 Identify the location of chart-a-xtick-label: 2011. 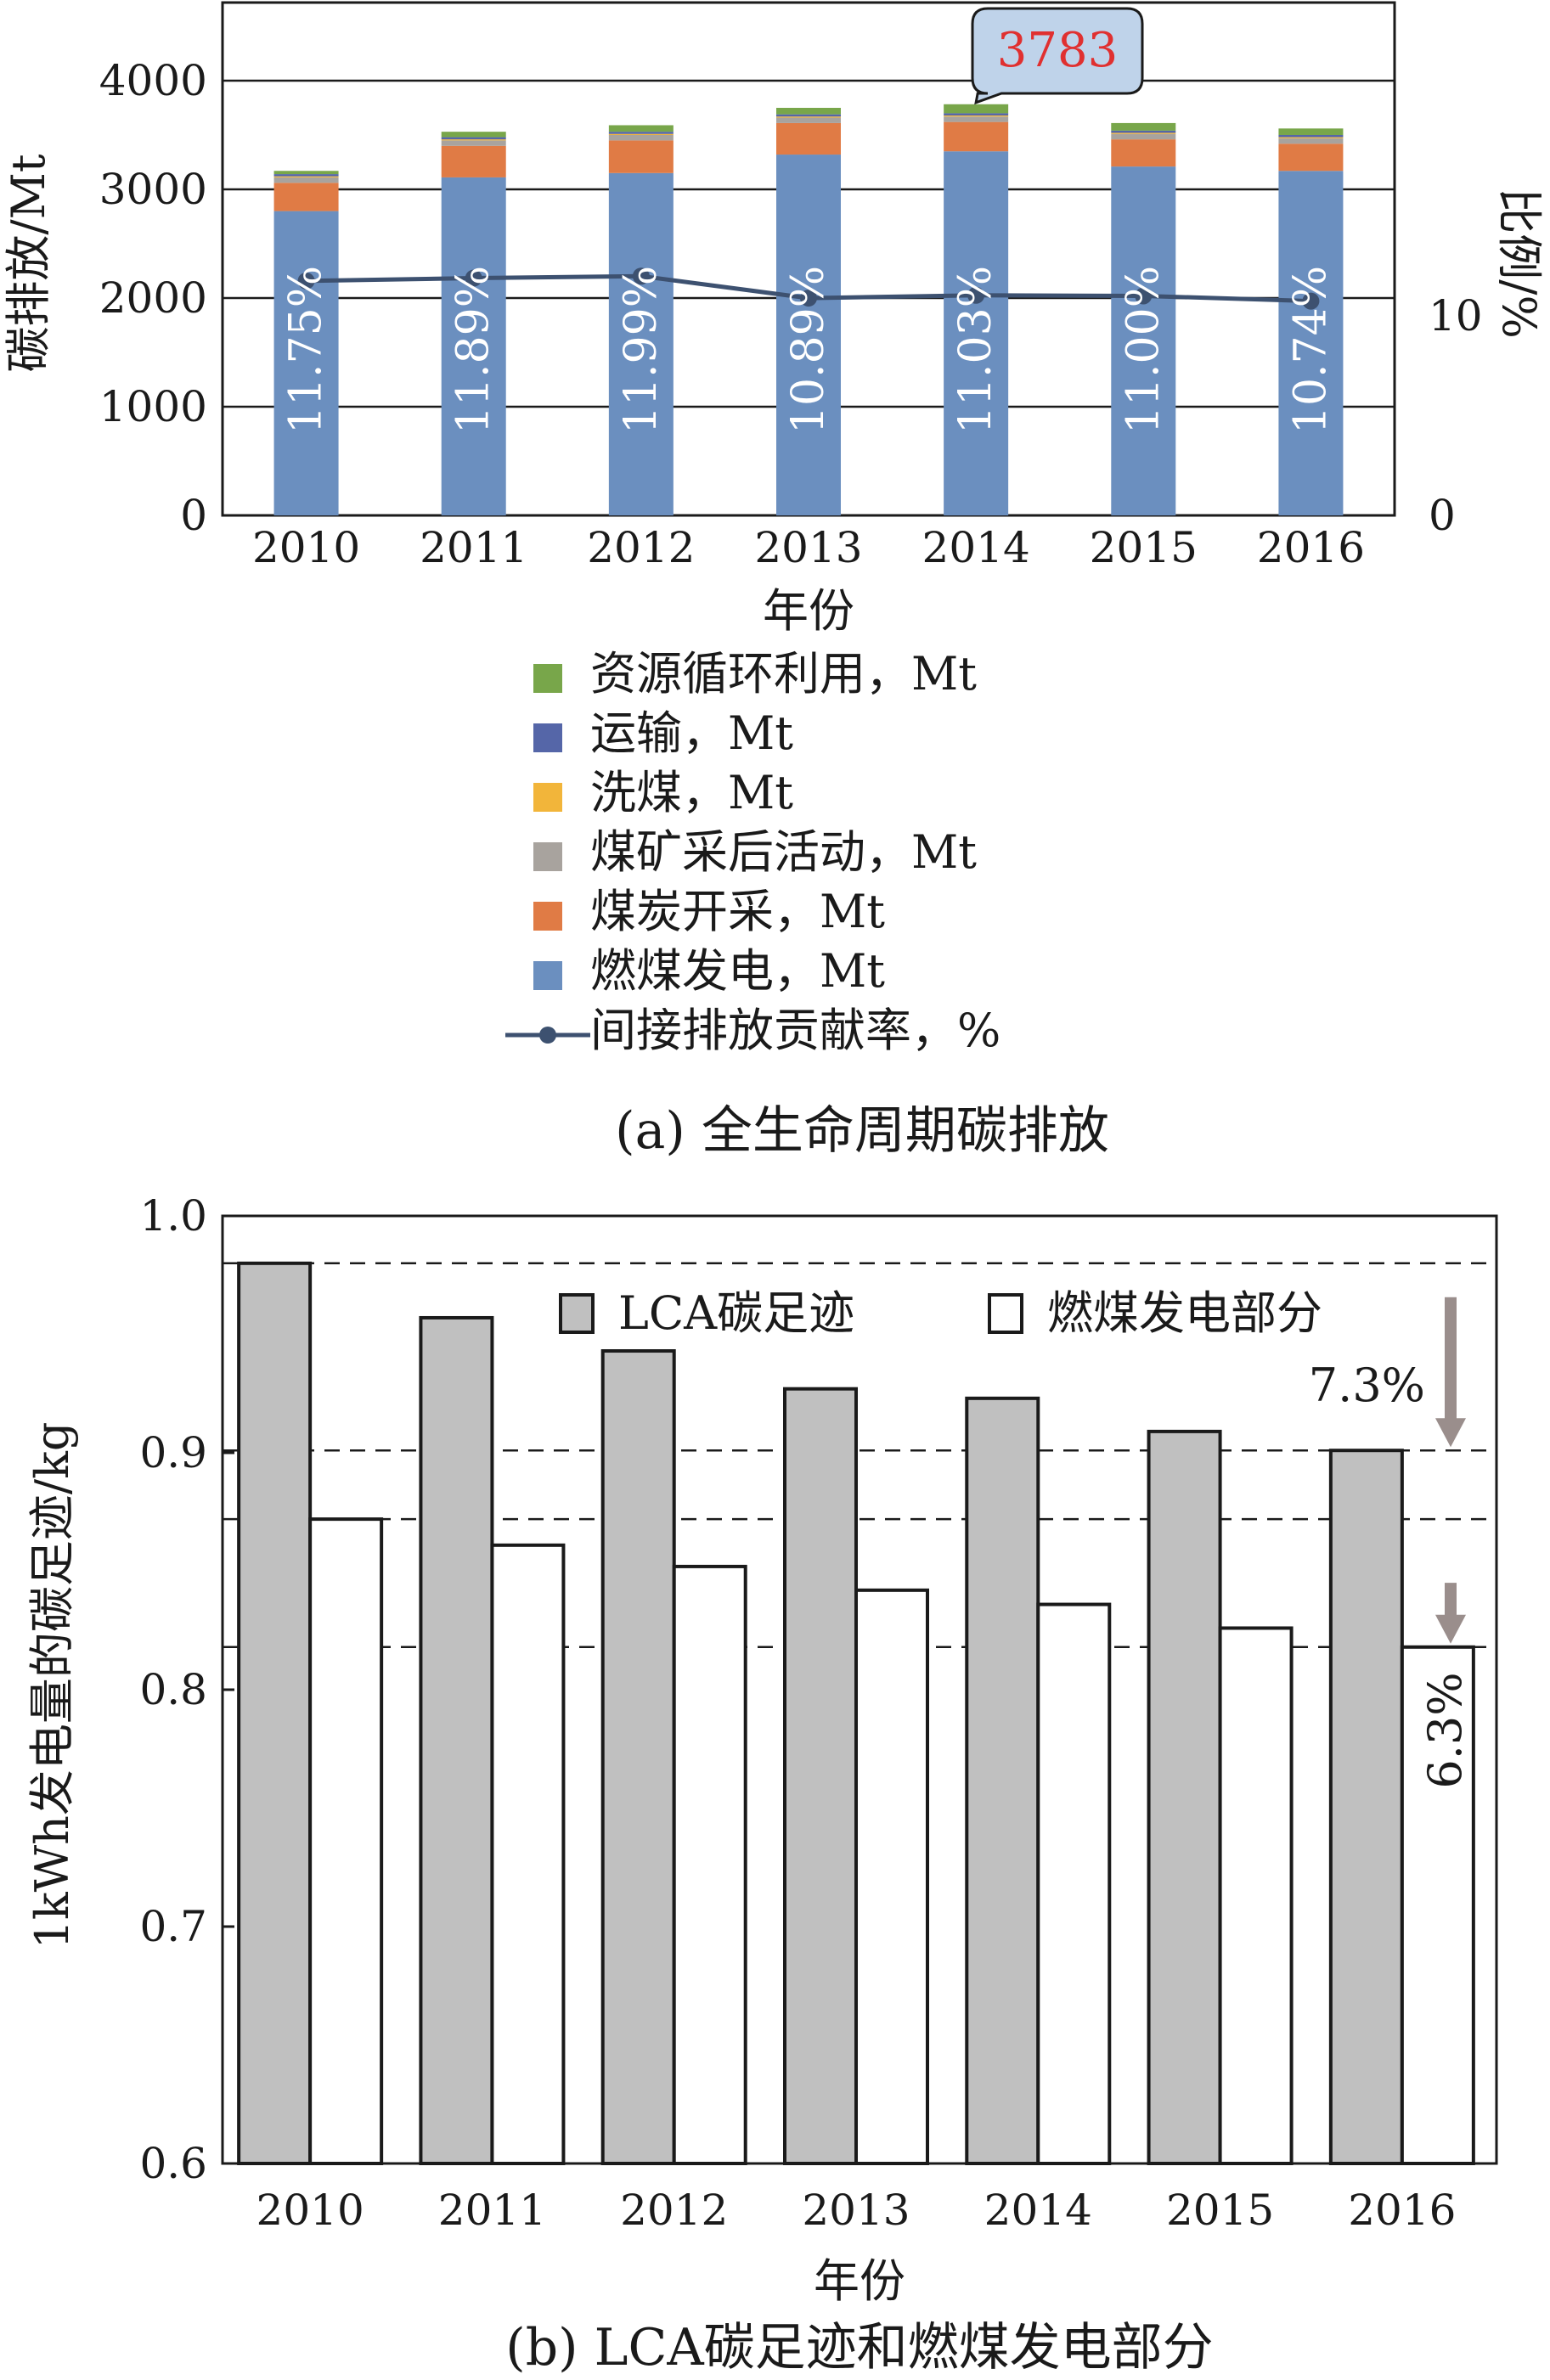
(473, 547).